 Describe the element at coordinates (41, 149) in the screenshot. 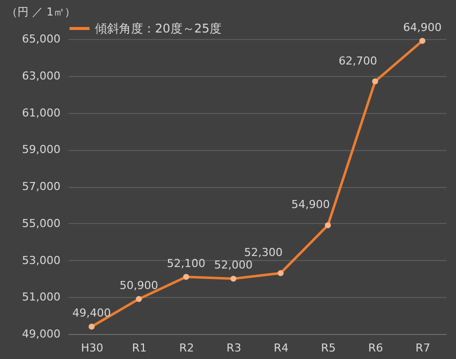

I see `y-tick-label: 59,000` at that location.